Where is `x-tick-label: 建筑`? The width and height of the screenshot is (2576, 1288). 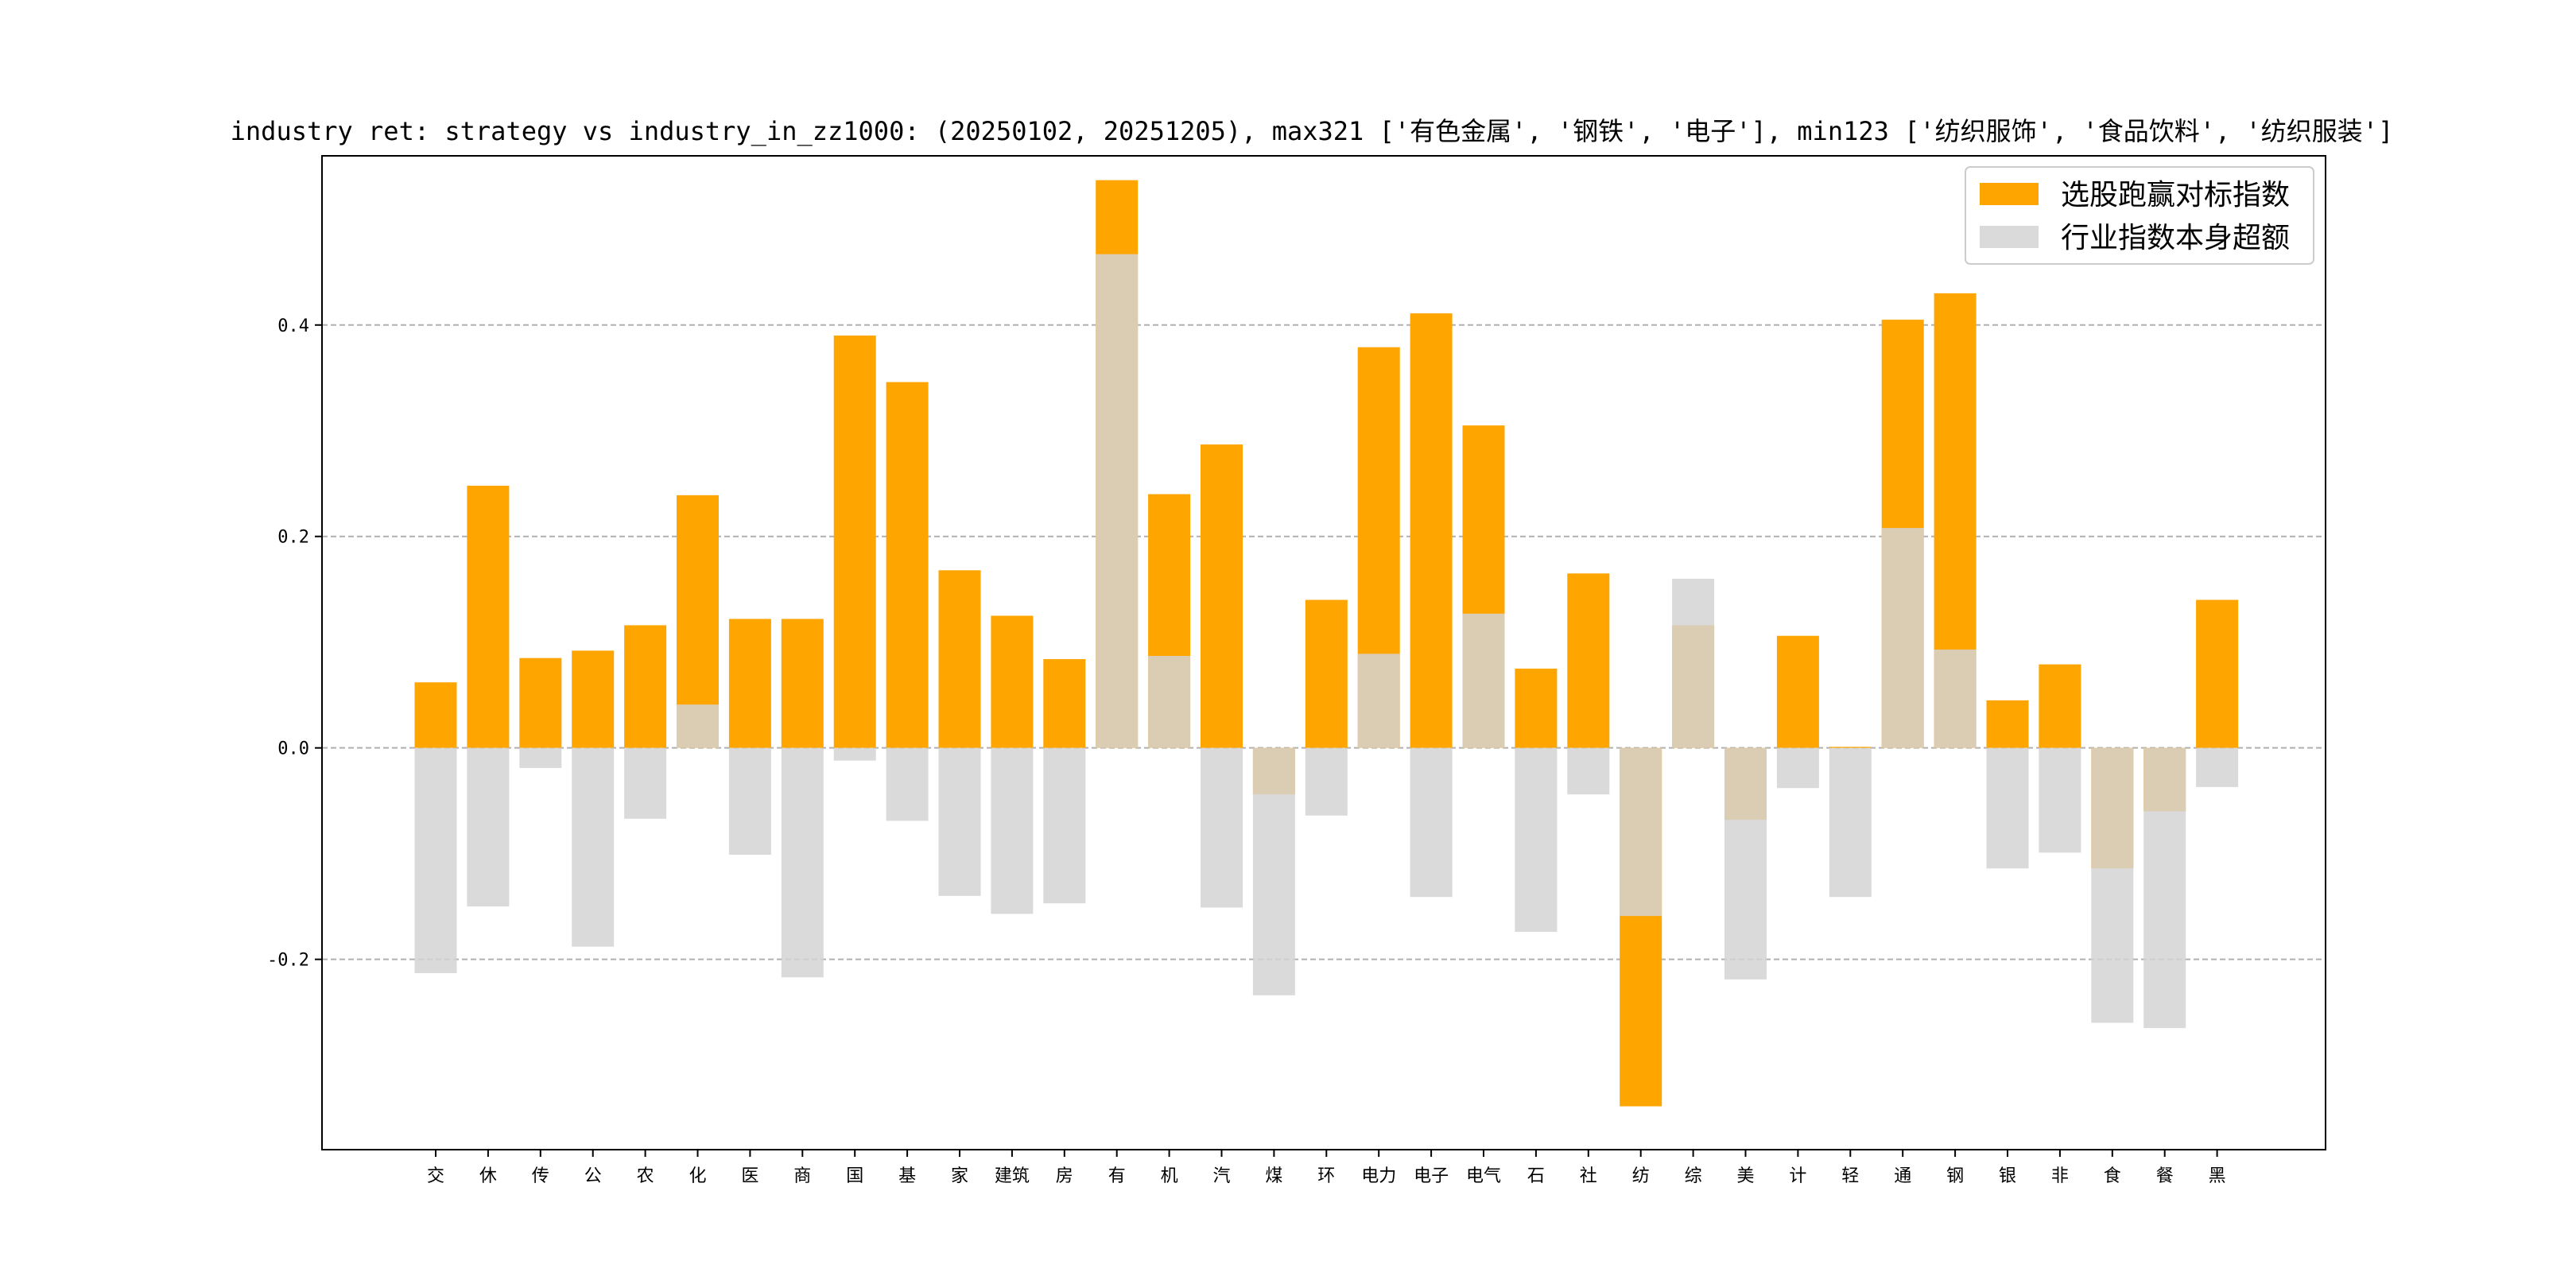
x-tick-label: 建筑 is located at coordinates (1012, 1176).